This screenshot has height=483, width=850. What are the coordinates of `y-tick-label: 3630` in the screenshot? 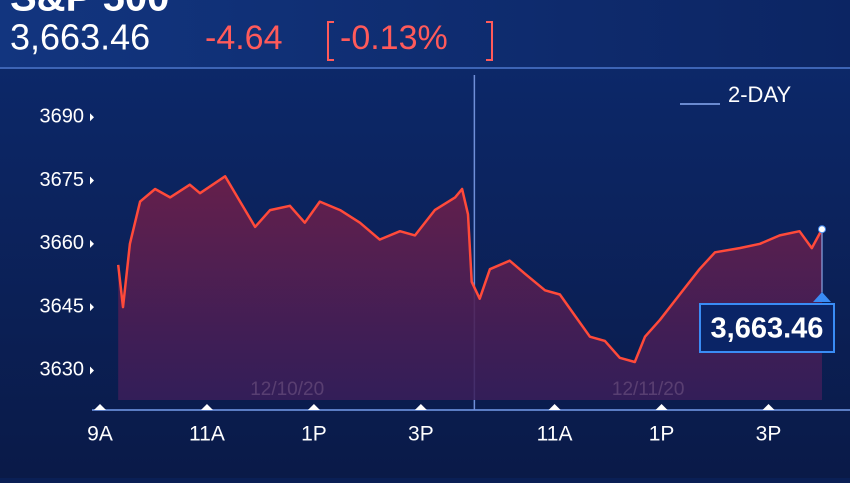 It's located at (62, 370).